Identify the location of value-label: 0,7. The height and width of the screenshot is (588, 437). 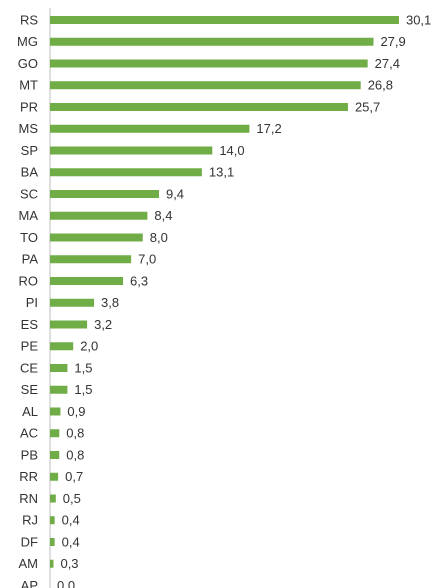
(74, 476).